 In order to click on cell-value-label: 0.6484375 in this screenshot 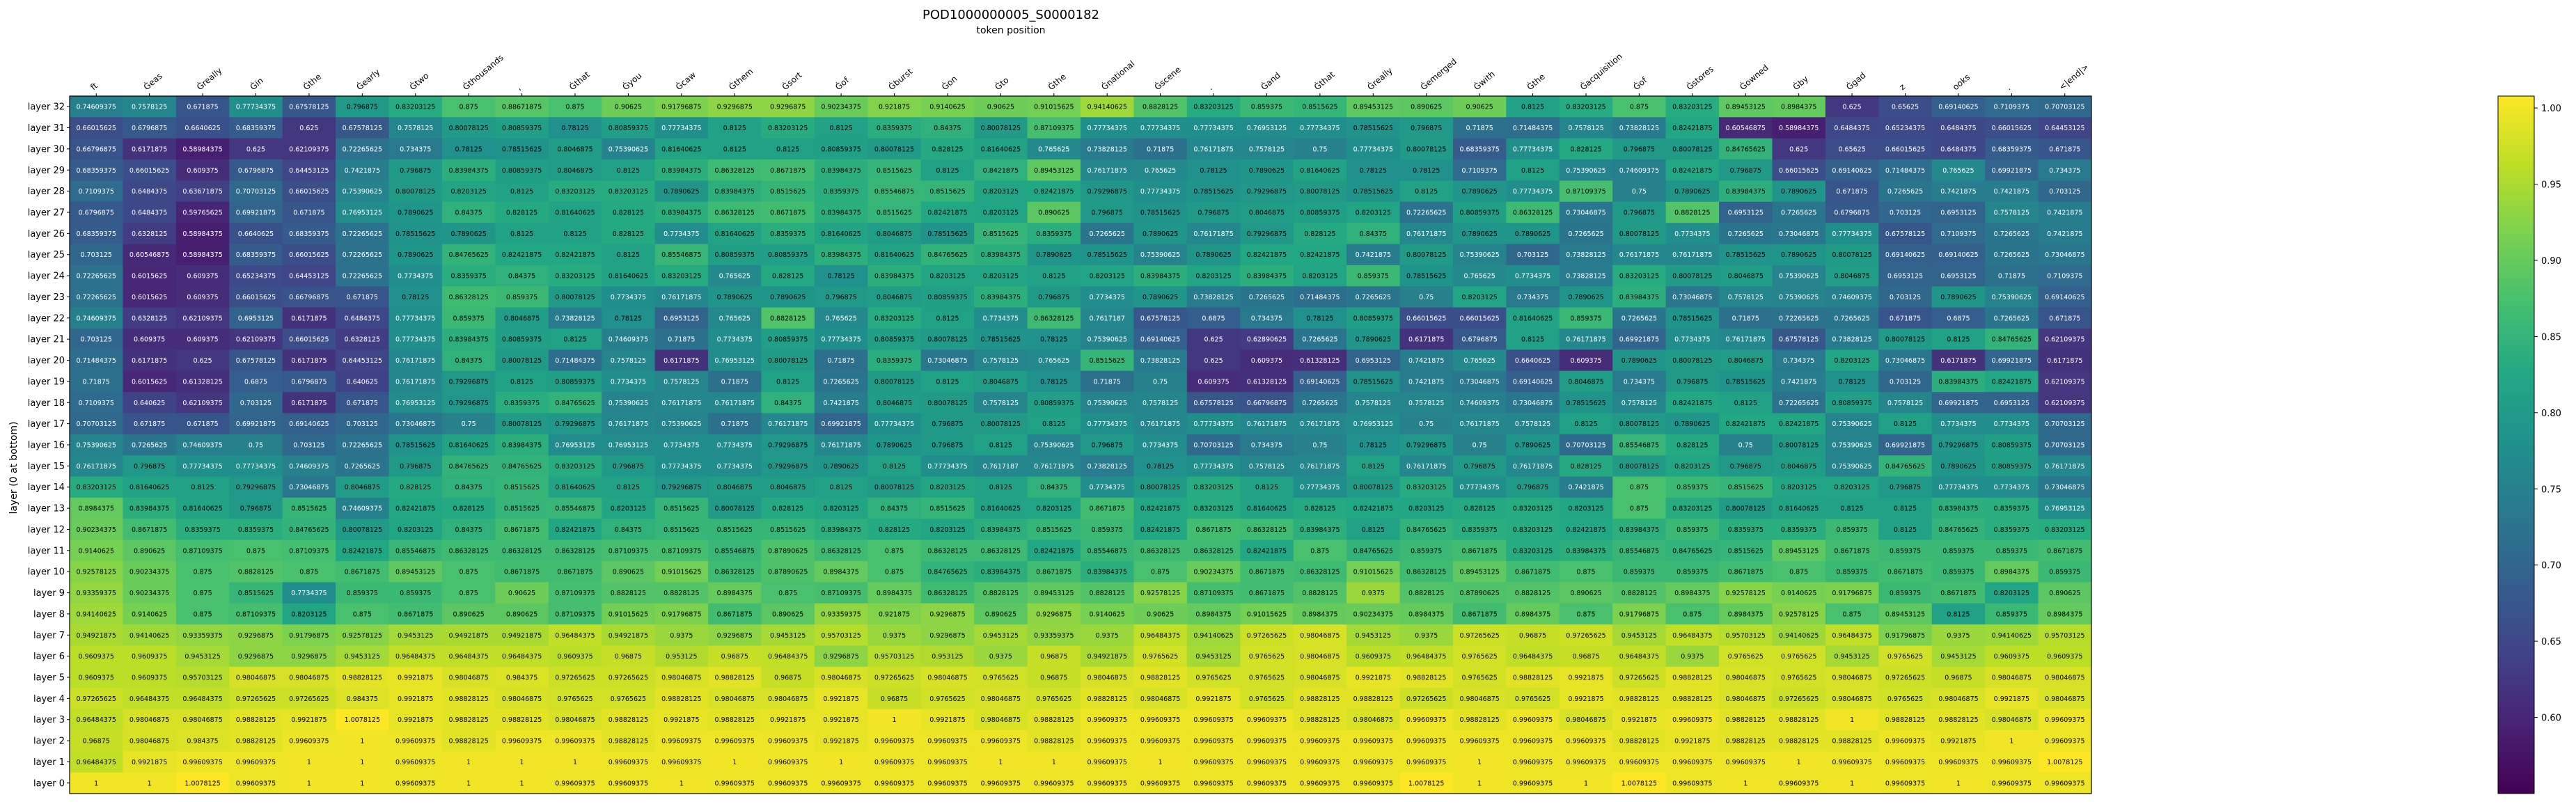, I will do `click(1958, 128)`.